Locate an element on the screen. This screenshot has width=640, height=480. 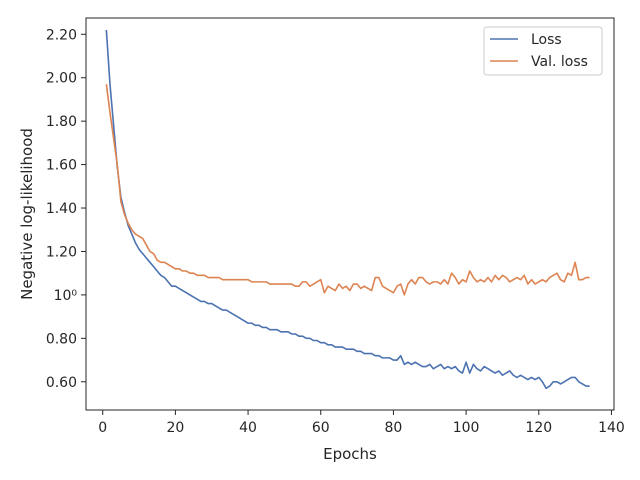
y-tick-label: 0.80 is located at coordinates (61, 339).